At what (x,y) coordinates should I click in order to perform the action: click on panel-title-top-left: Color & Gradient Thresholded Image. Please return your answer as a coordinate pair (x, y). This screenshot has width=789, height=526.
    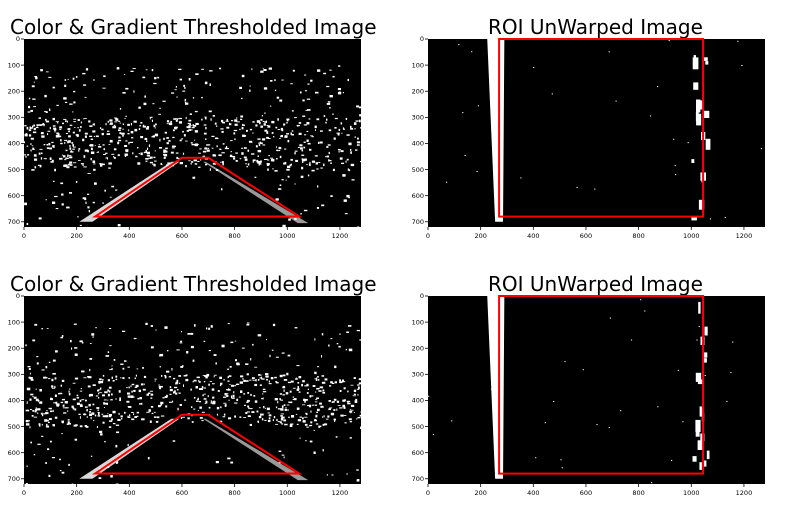
    Looking at the image, I should click on (193, 27).